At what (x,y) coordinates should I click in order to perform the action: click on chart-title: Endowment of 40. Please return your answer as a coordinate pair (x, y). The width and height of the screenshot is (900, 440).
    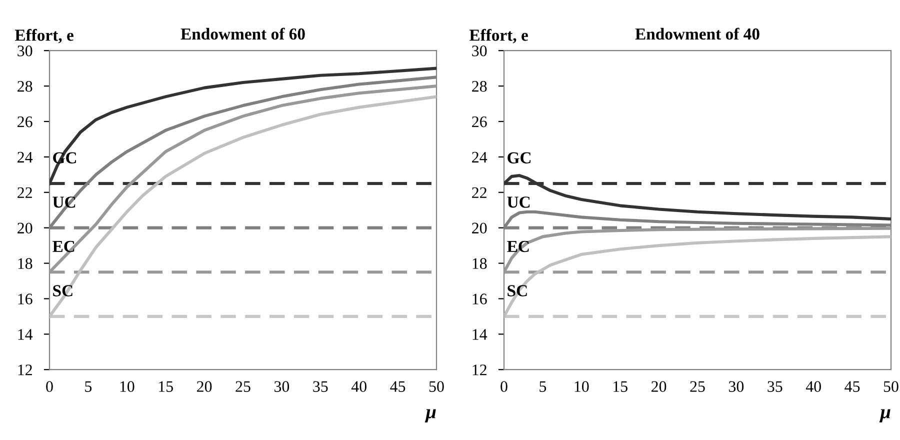
    Looking at the image, I should click on (697, 34).